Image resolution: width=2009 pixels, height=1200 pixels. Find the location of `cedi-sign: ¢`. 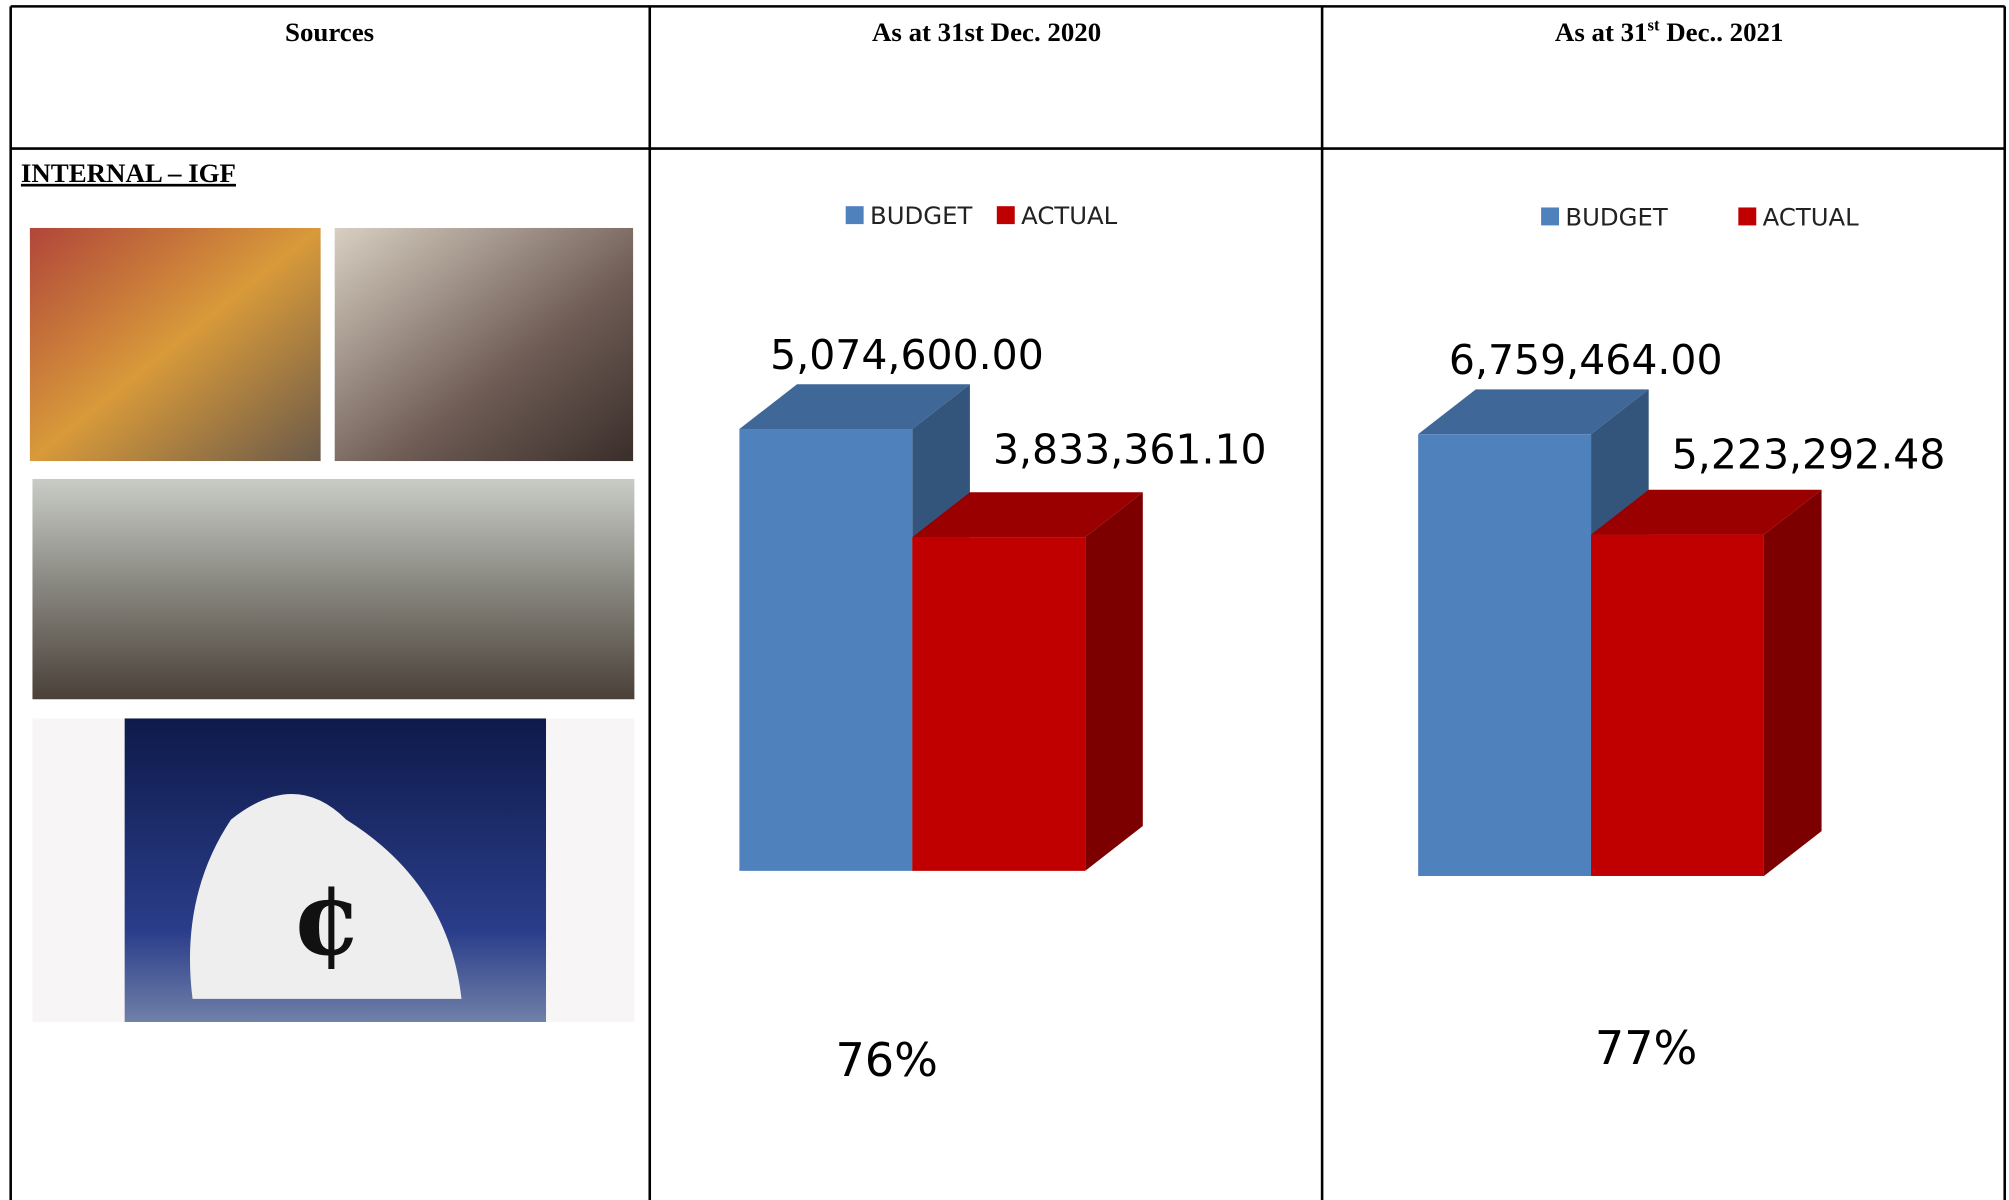

cedi-sign: ¢ is located at coordinates (326, 919).